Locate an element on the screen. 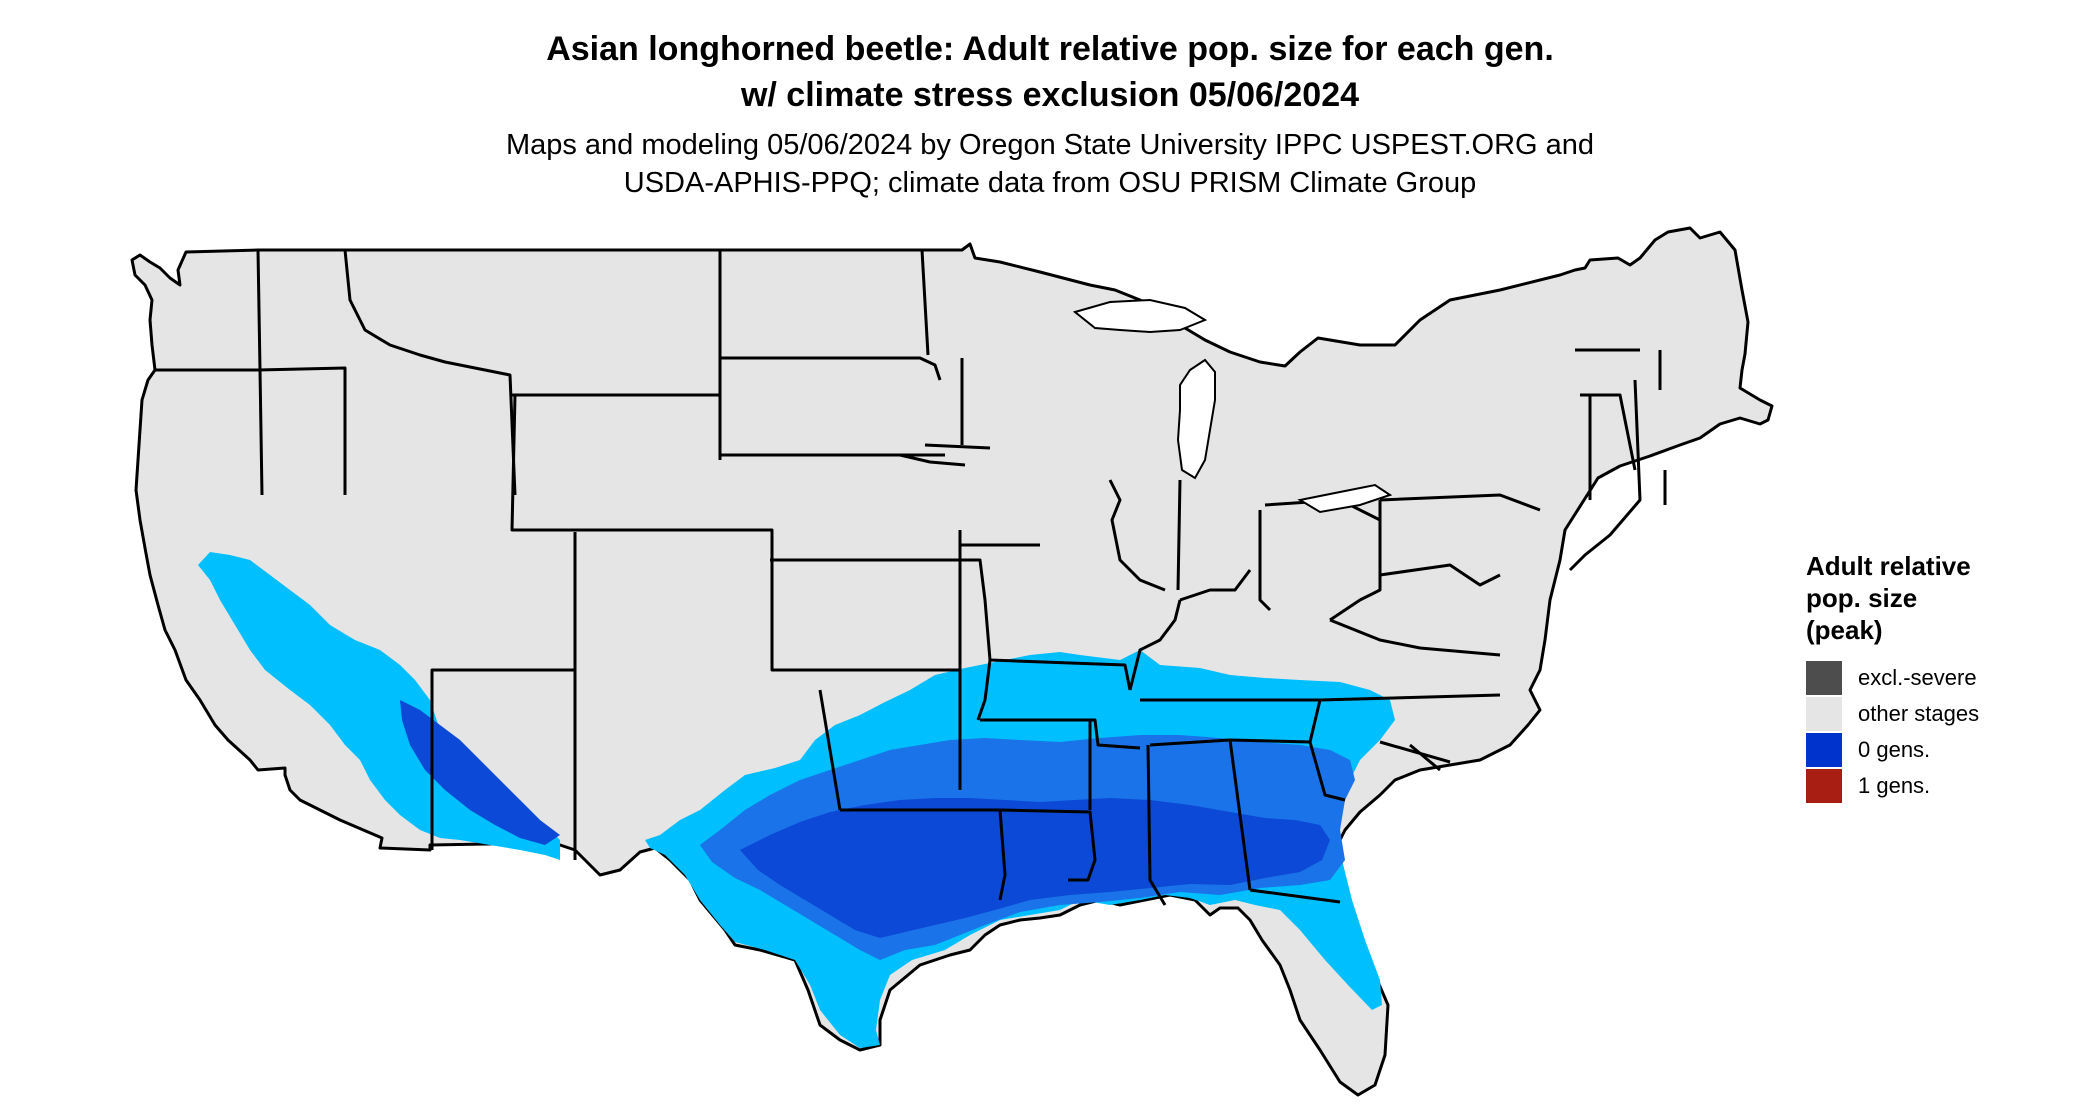  lake-superior is located at coordinates (1140, 316).